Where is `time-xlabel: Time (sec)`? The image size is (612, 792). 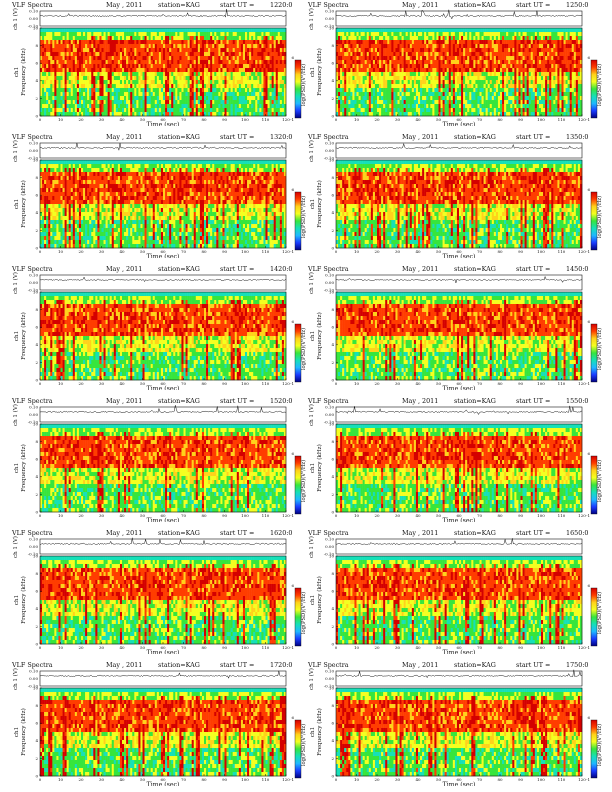 time-xlabel: Time (sec) is located at coordinates (459, 388).